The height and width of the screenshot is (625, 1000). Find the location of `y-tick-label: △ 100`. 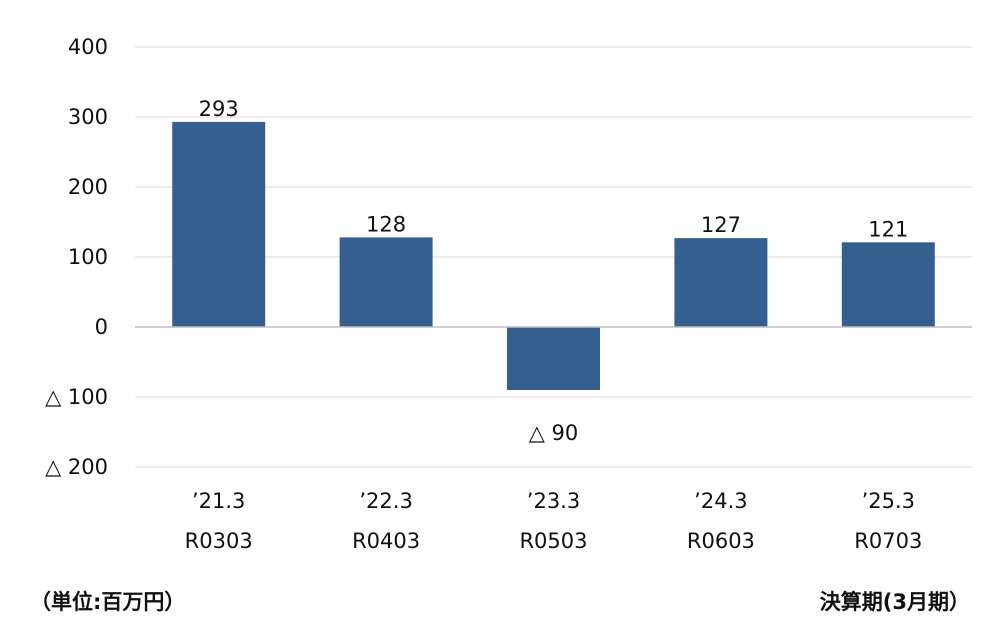

y-tick-label: △ 100 is located at coordinates (76, 397).